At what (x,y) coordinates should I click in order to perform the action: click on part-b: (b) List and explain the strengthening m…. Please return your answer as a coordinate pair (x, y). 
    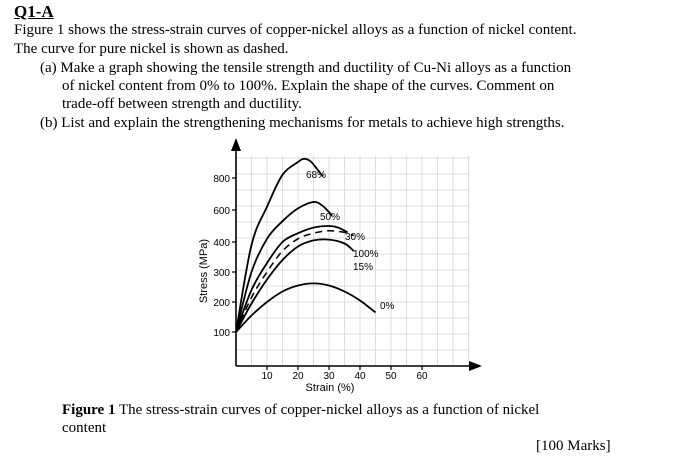
    Looking at the image, I should click on (302, 123).